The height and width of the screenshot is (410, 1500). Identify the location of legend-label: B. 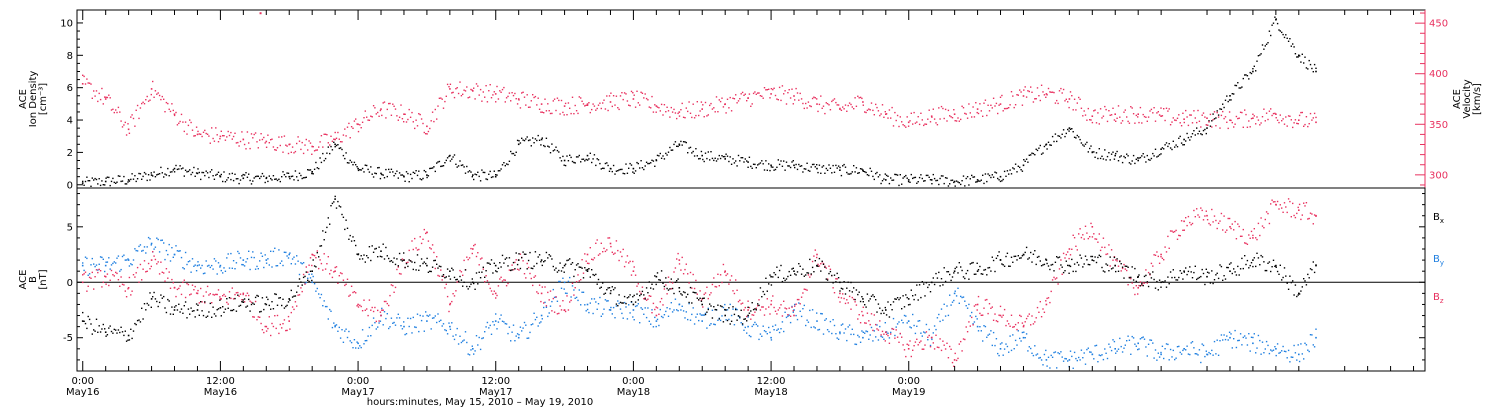
(1436, 217).